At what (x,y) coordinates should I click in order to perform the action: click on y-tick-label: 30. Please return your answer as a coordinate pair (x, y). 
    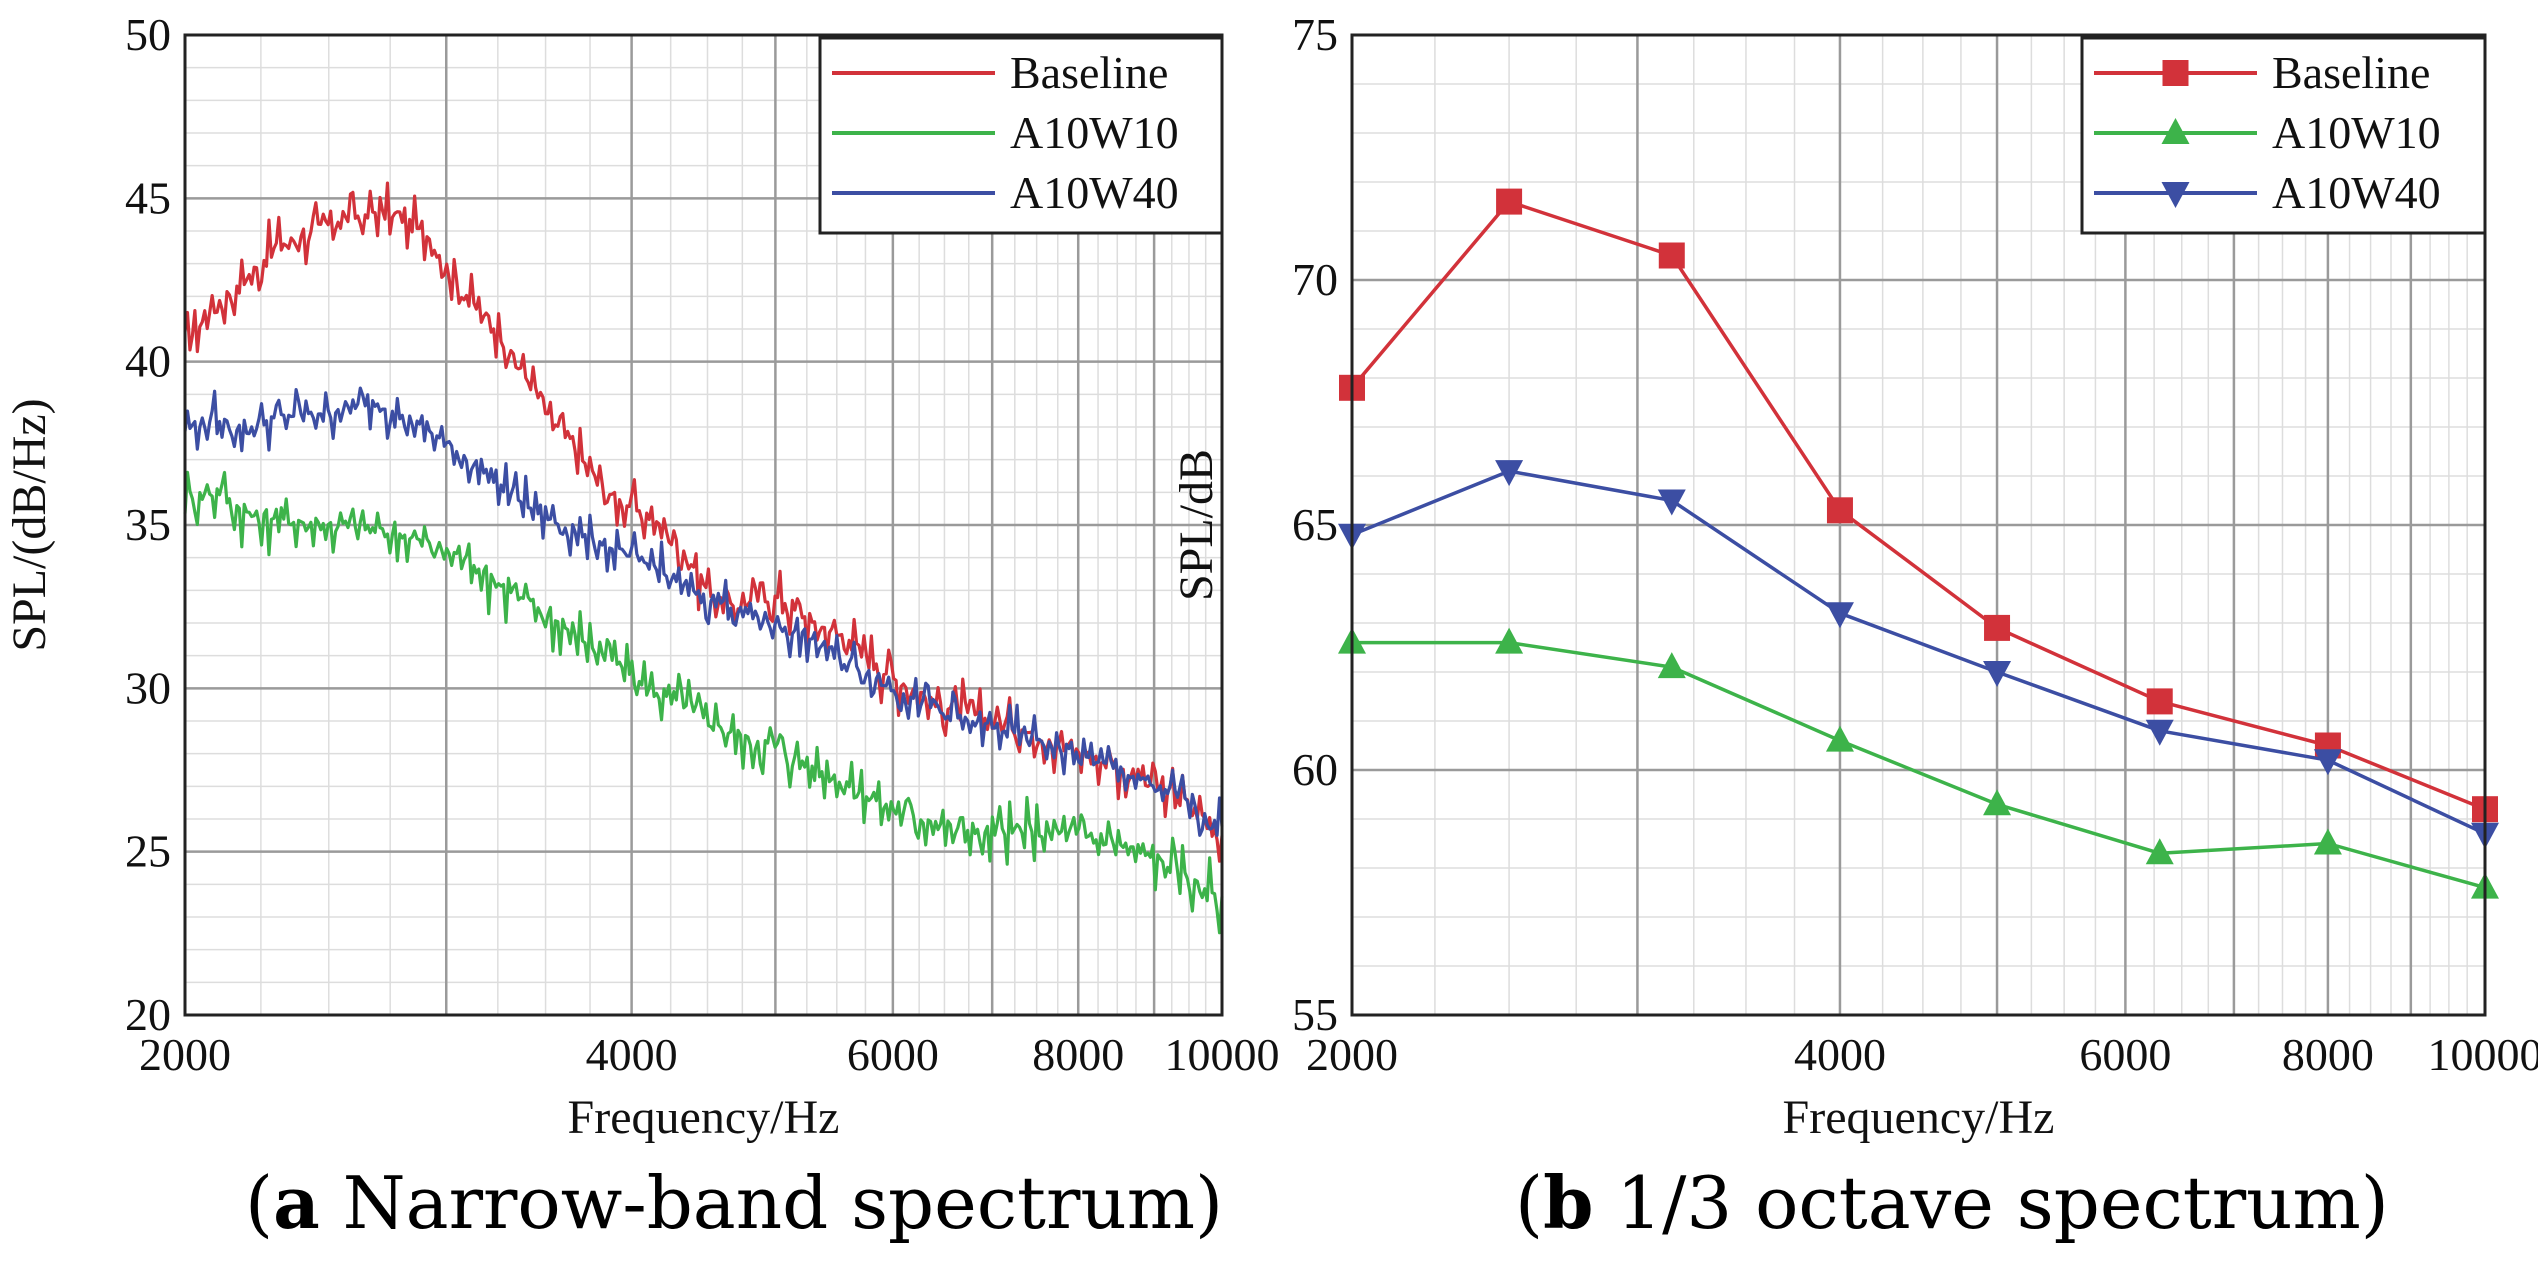
    Looking at the image, I should click on (148, 687).